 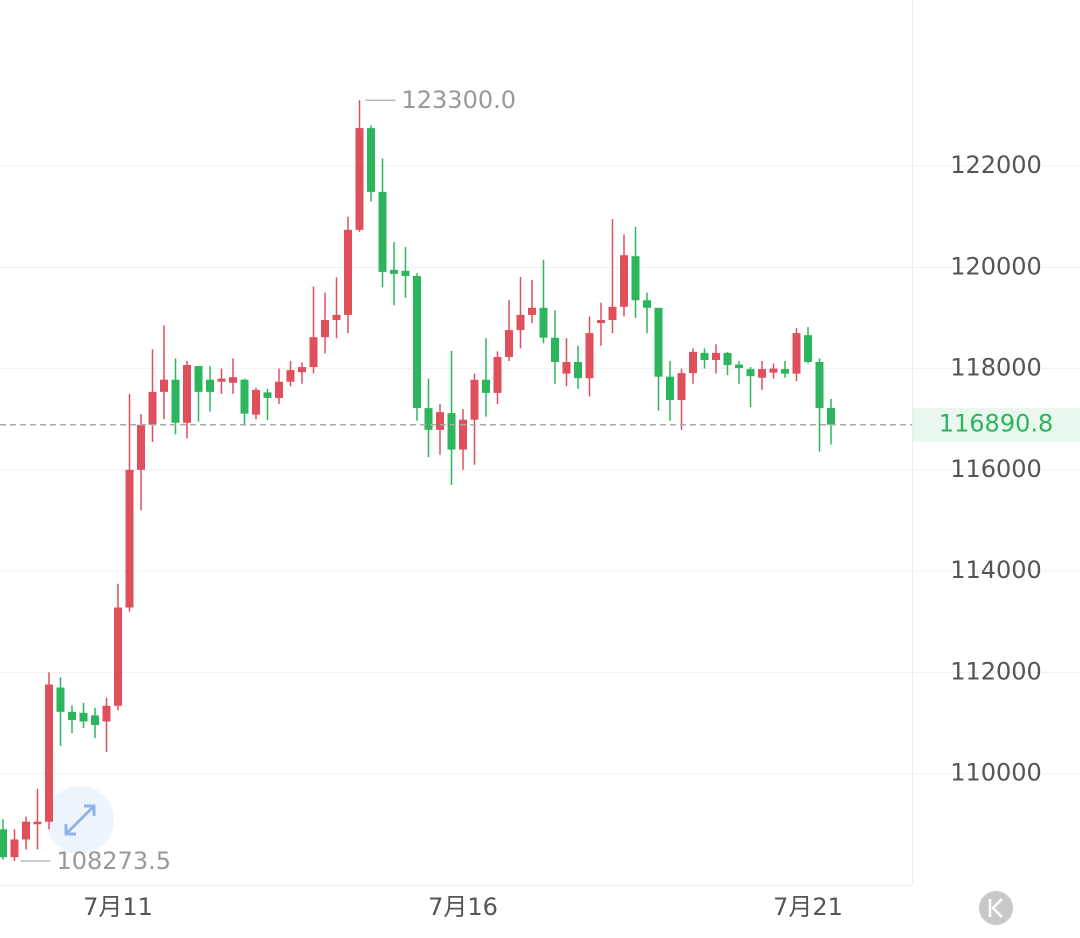 What do you see at coordinates (996, 266) in the screenshot?
I see `y-tick-label: 120000` at bounding box center [996, 266].